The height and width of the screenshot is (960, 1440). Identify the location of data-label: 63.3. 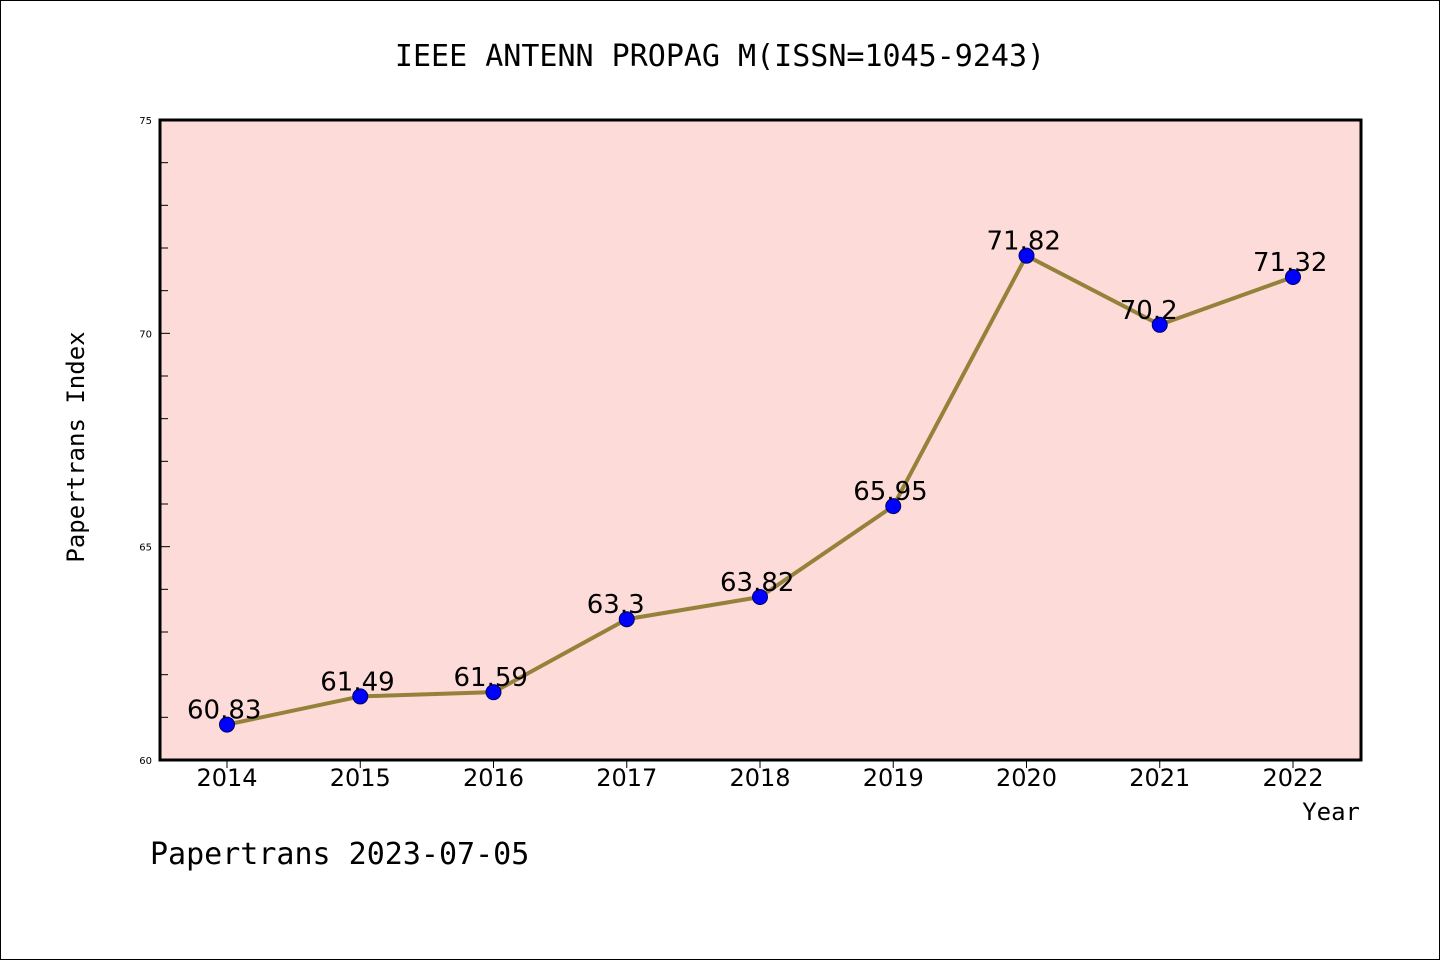
(616, 605).